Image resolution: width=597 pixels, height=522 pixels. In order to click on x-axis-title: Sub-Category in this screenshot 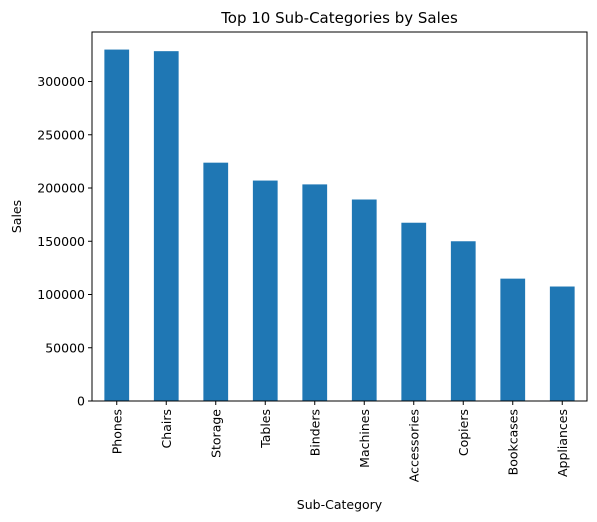, I will do `click(340, 504)`.